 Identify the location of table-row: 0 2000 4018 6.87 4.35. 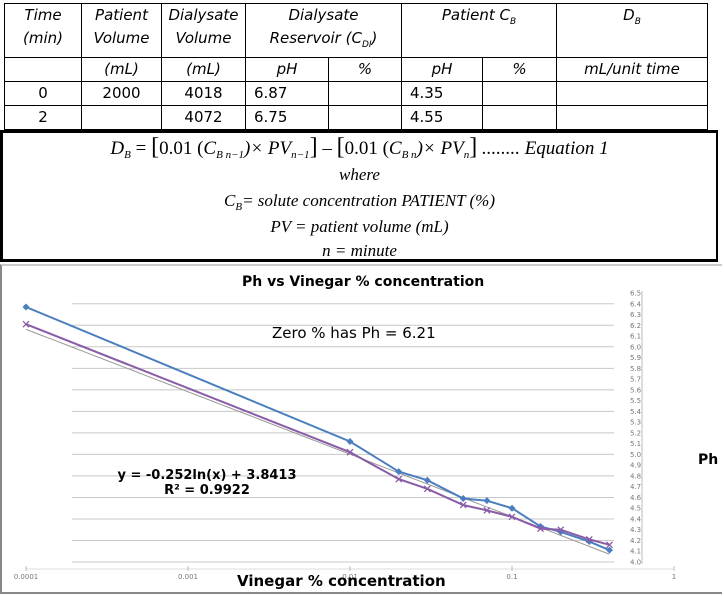
(356, 93).